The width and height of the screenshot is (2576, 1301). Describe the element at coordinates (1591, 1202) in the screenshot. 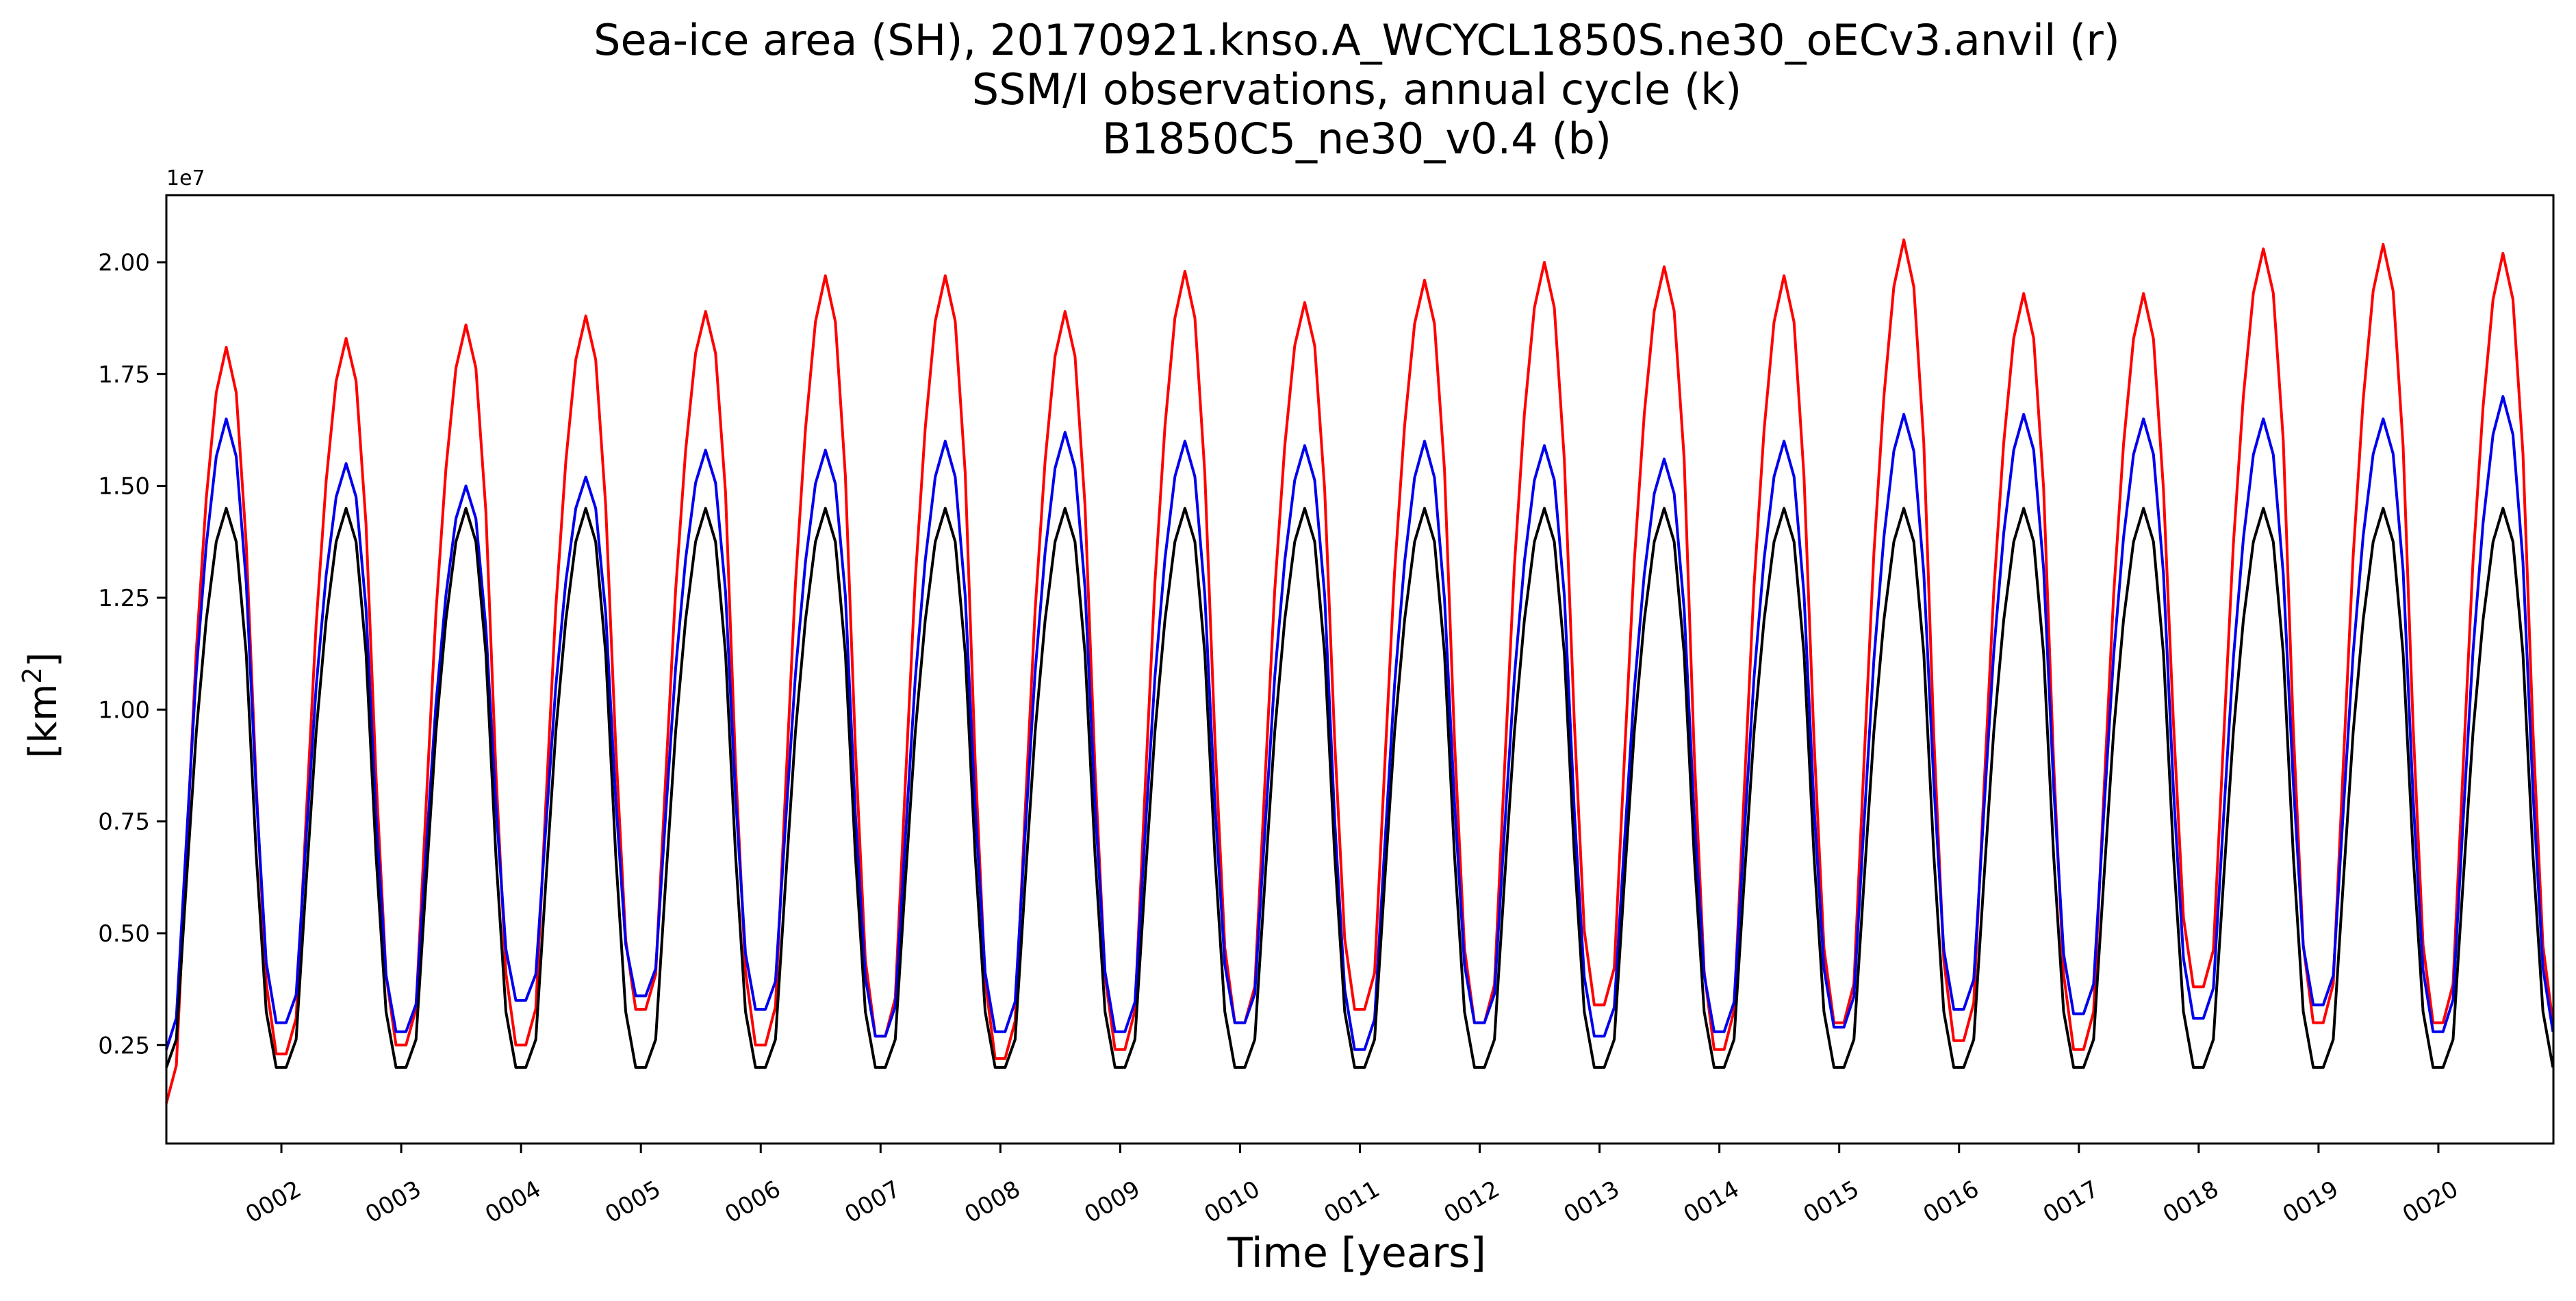

I see `x-tick-label: 0013` at that location.